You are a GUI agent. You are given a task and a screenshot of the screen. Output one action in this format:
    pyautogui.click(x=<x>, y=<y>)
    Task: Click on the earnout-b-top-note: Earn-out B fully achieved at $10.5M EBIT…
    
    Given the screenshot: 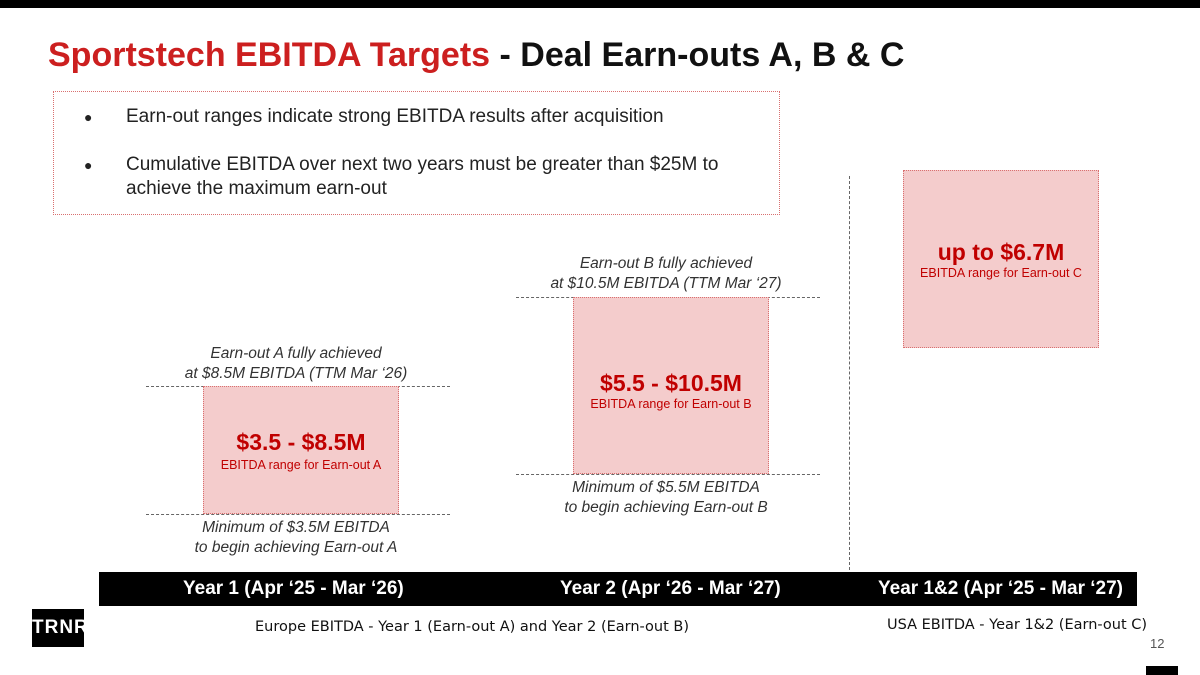 What is the action you would take?
    pyautogui.click(x=666, y=273)
    